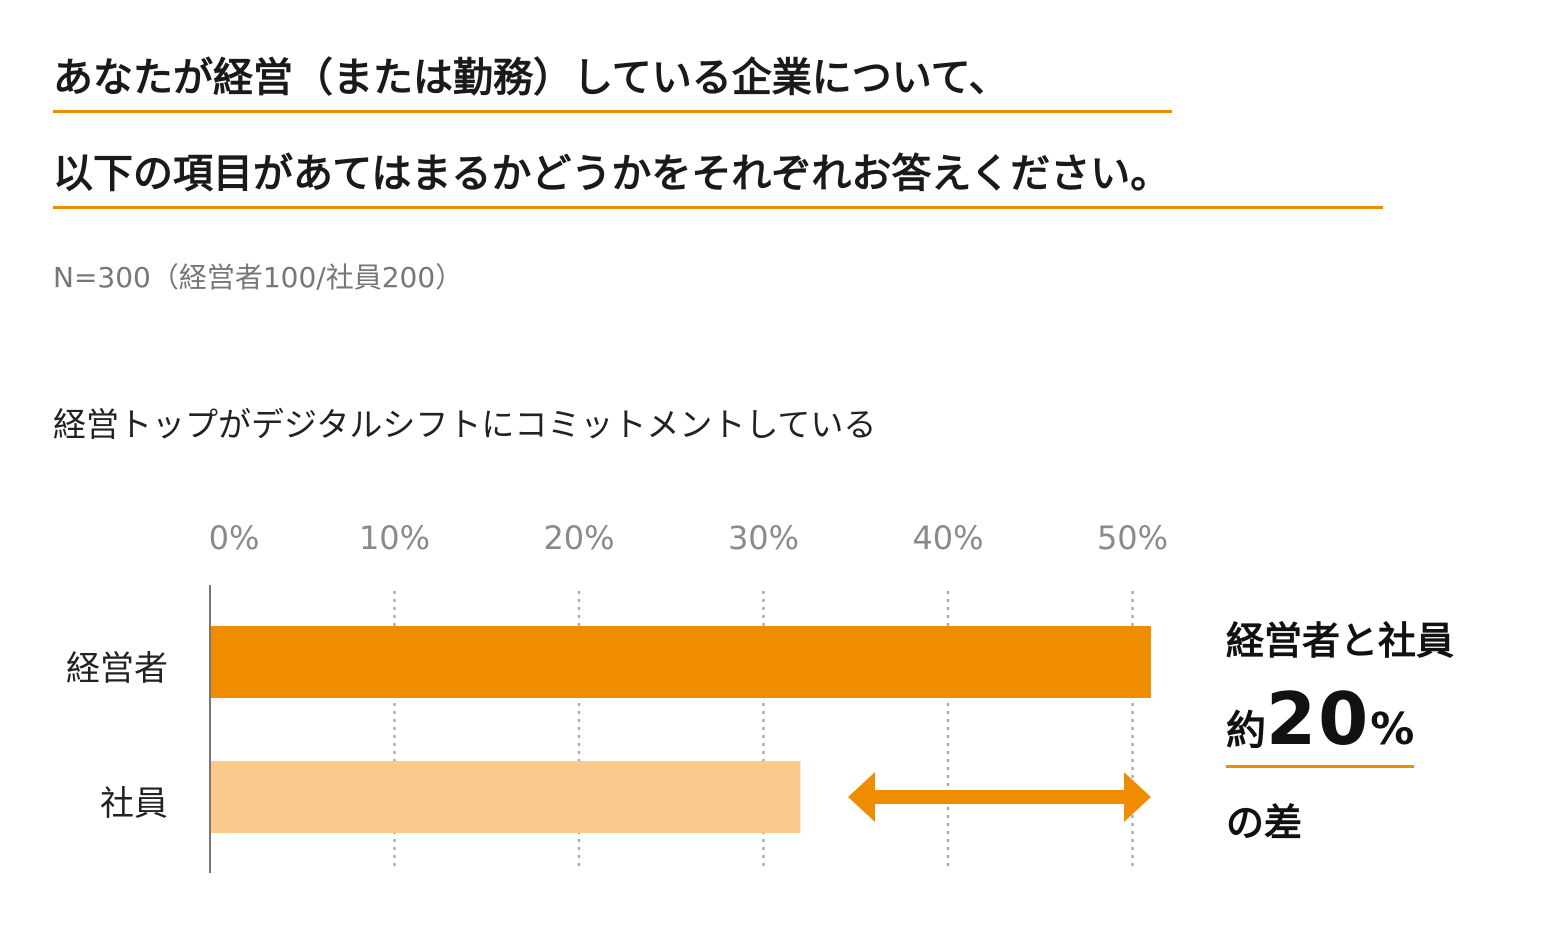  What do you see at coordinates (465, 424) in the screenshot?
I see `question-label: 経営トップがデジタルシフトにコミットメントしている` at bounding box center [465, 424].